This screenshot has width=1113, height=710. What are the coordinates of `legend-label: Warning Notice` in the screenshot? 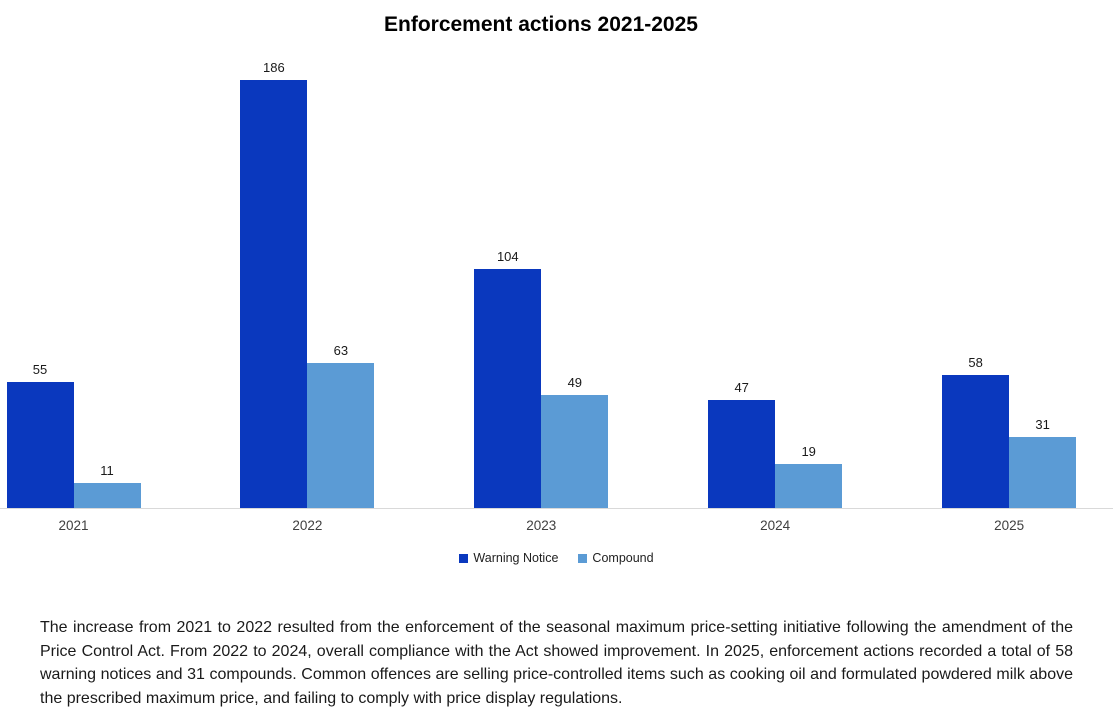 It's located at (516, 558).